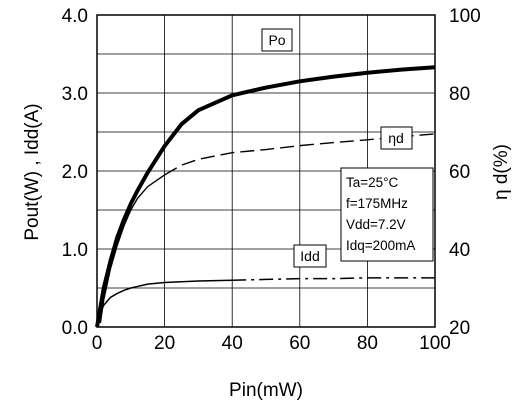 Image resolution: width=528 pixels, height=405 pixels. I want to click on x-tick-label-40: 40, so click(232, 343).